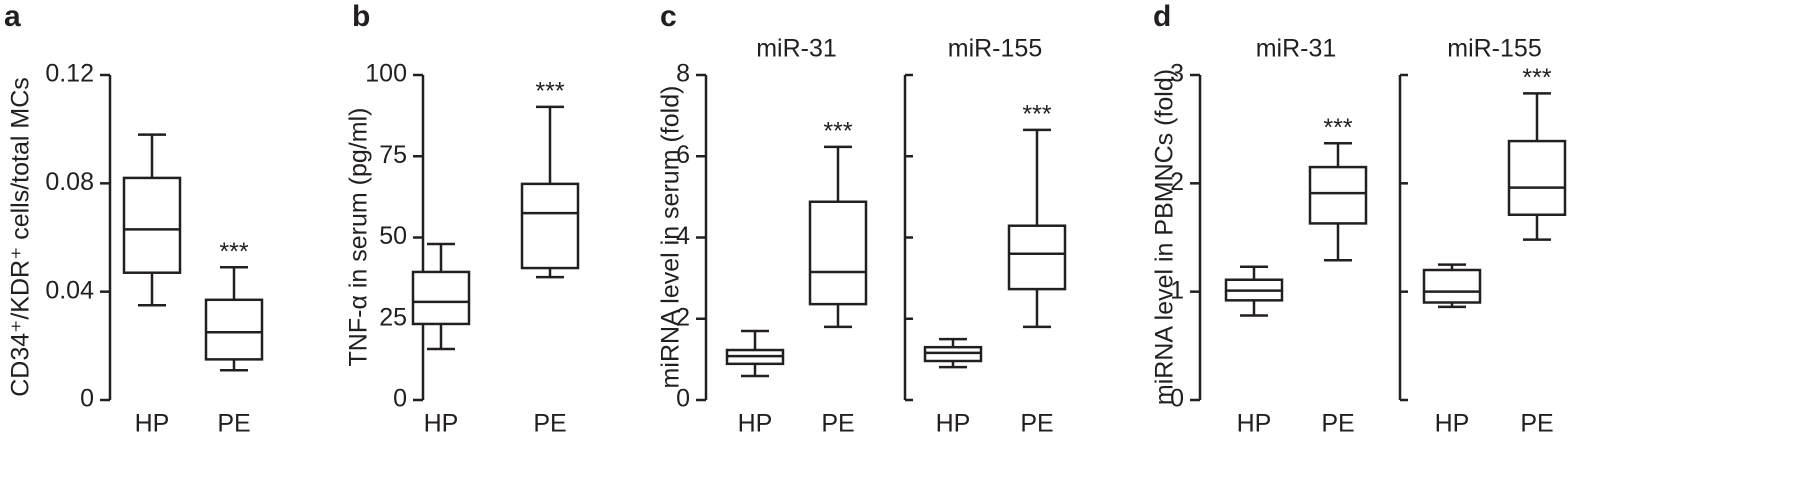 The image size is (1798, 497). I want to click on y-axis-label: CD34⁺/KDR⁺ cells/total MCs, so click(21, 237).